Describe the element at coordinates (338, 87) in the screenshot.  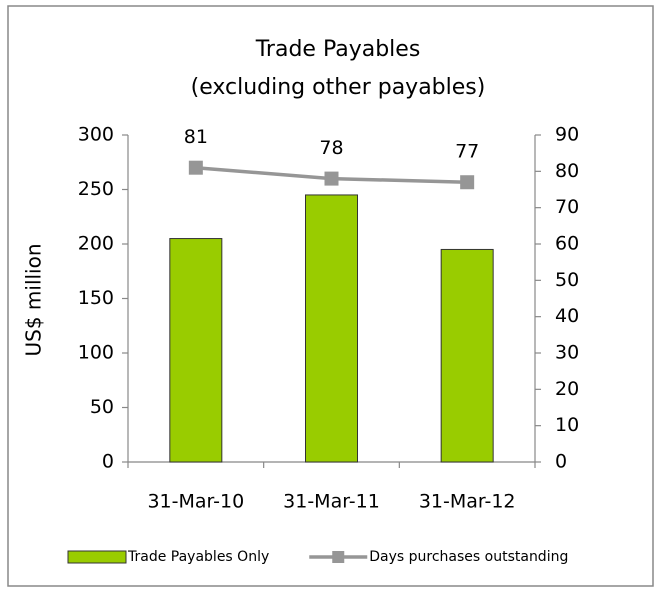
I see `chart-title: (excluding other payables)` at that location.